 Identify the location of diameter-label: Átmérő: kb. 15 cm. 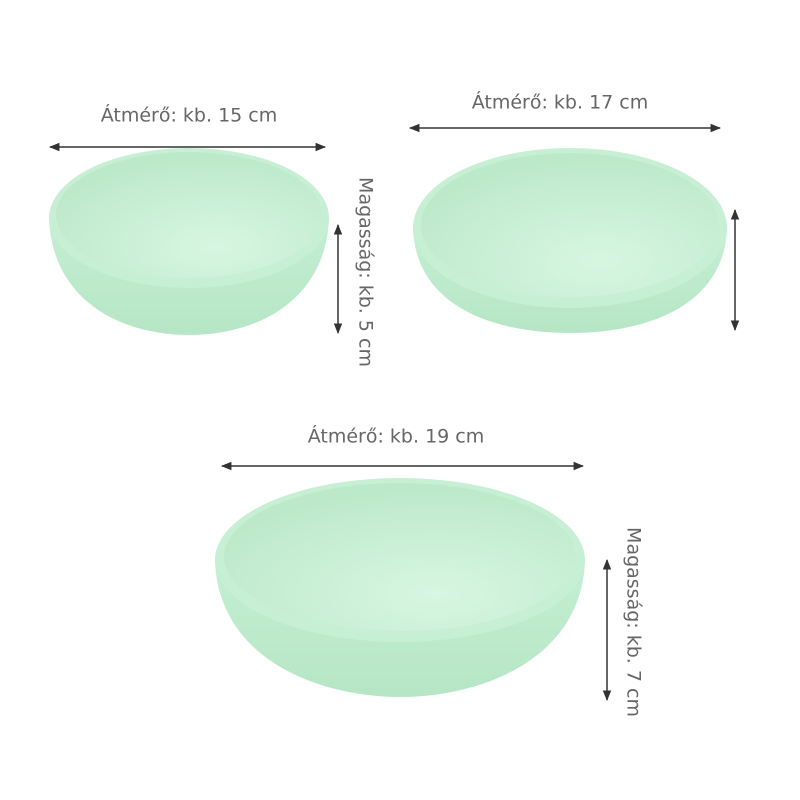
(189, 115).